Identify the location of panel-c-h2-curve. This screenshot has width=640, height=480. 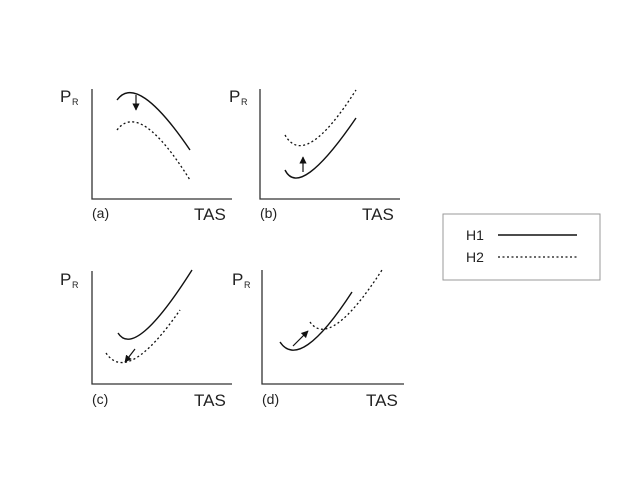
(143, 336).